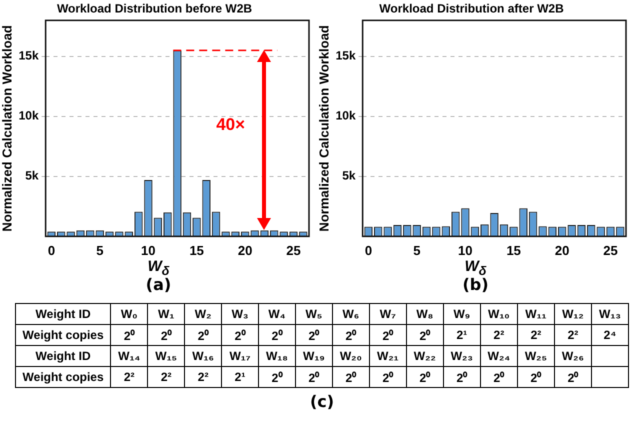 The width and height of the screenshot is (634, 425). What do you see at coordinates (158, 284) in the screenshot?
I see `text: (a)` at bounding box center [158, 284].